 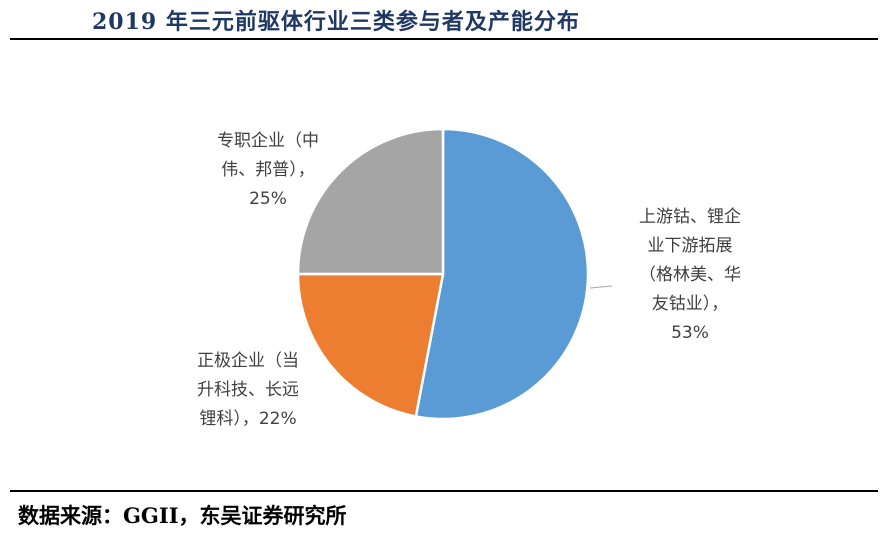 I want to click on slice-upstream, so click(x=502, y=274).